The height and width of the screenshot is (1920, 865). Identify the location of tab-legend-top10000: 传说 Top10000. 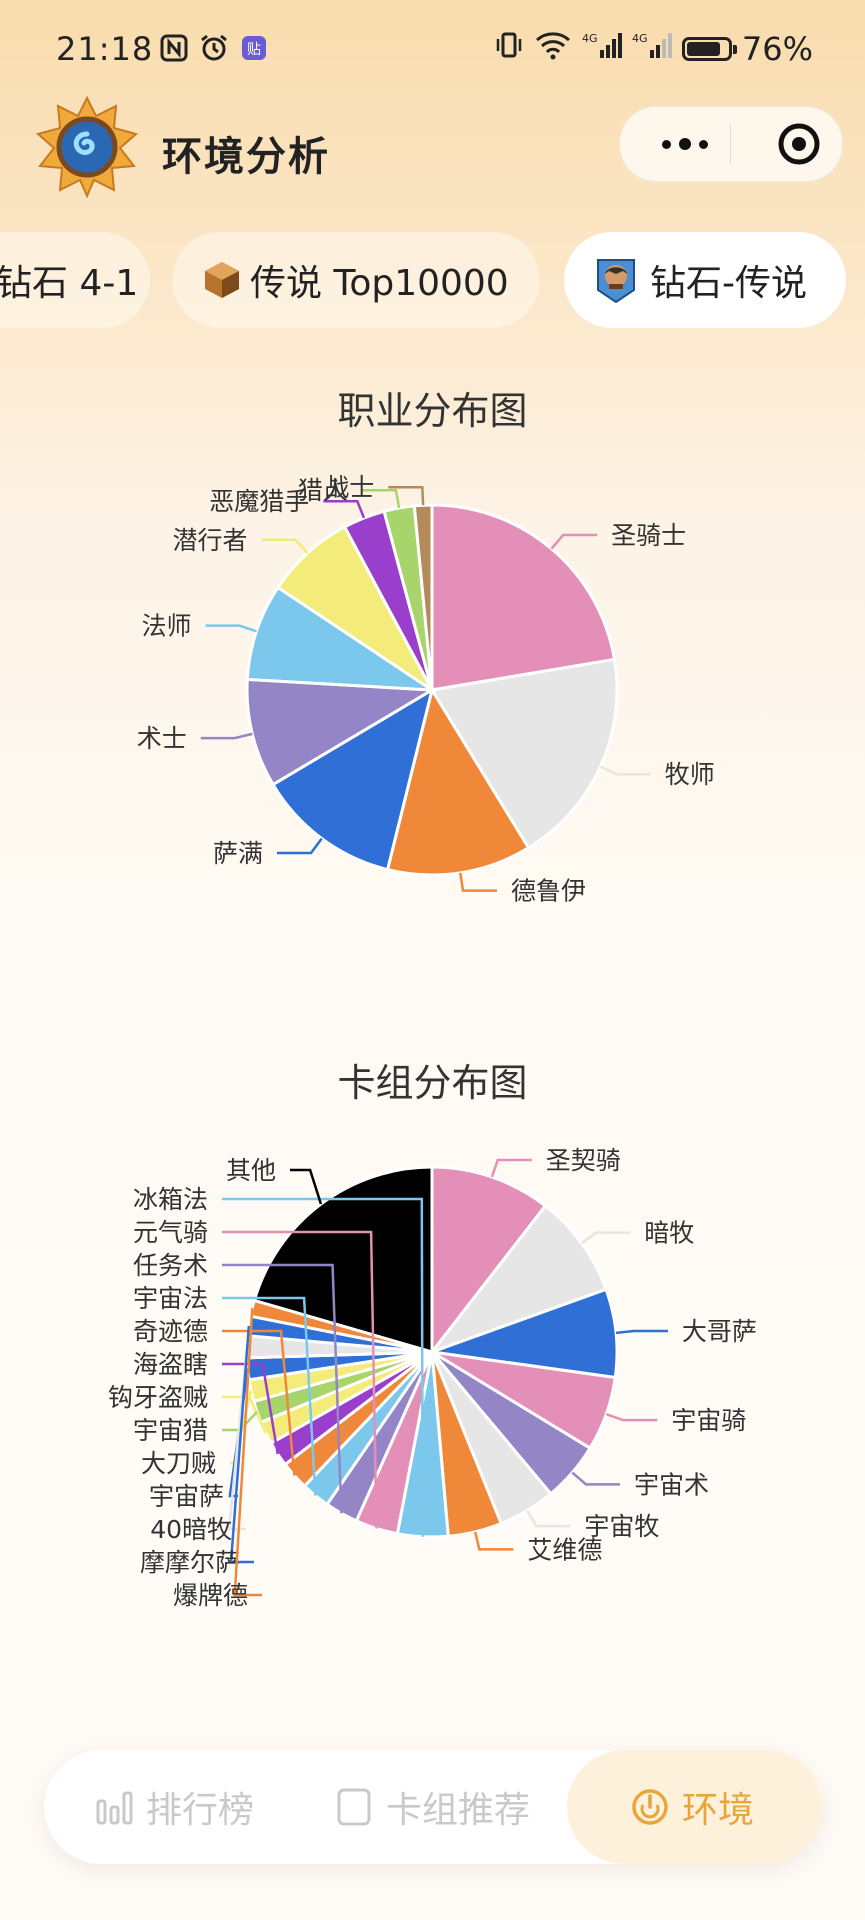
(356, 280).